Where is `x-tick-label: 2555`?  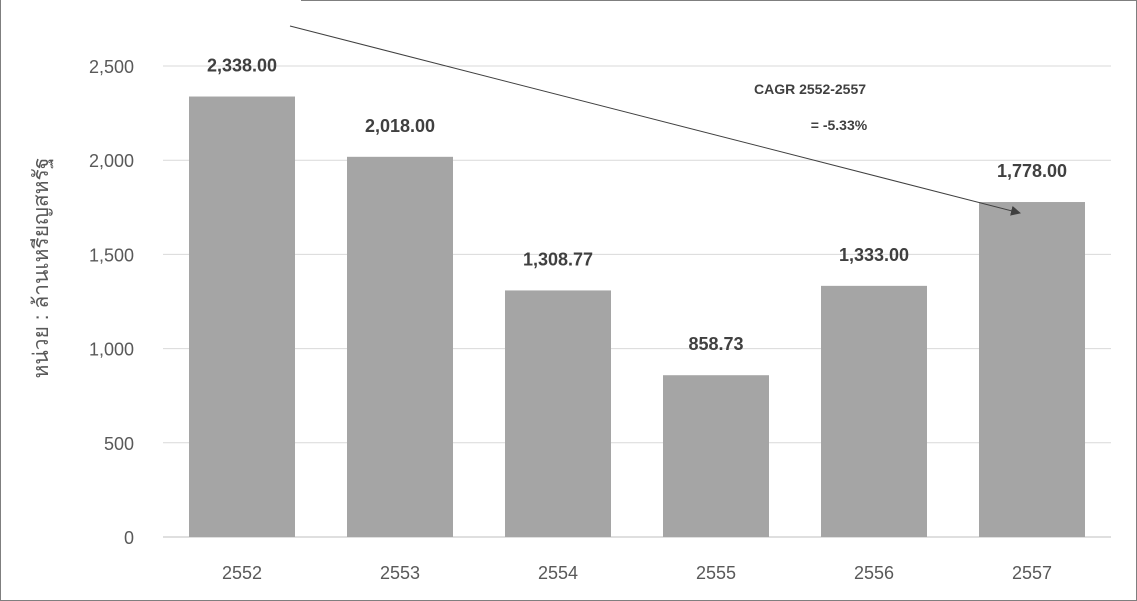
x-tick-label: 2555 is located at coordinates (716, 573).